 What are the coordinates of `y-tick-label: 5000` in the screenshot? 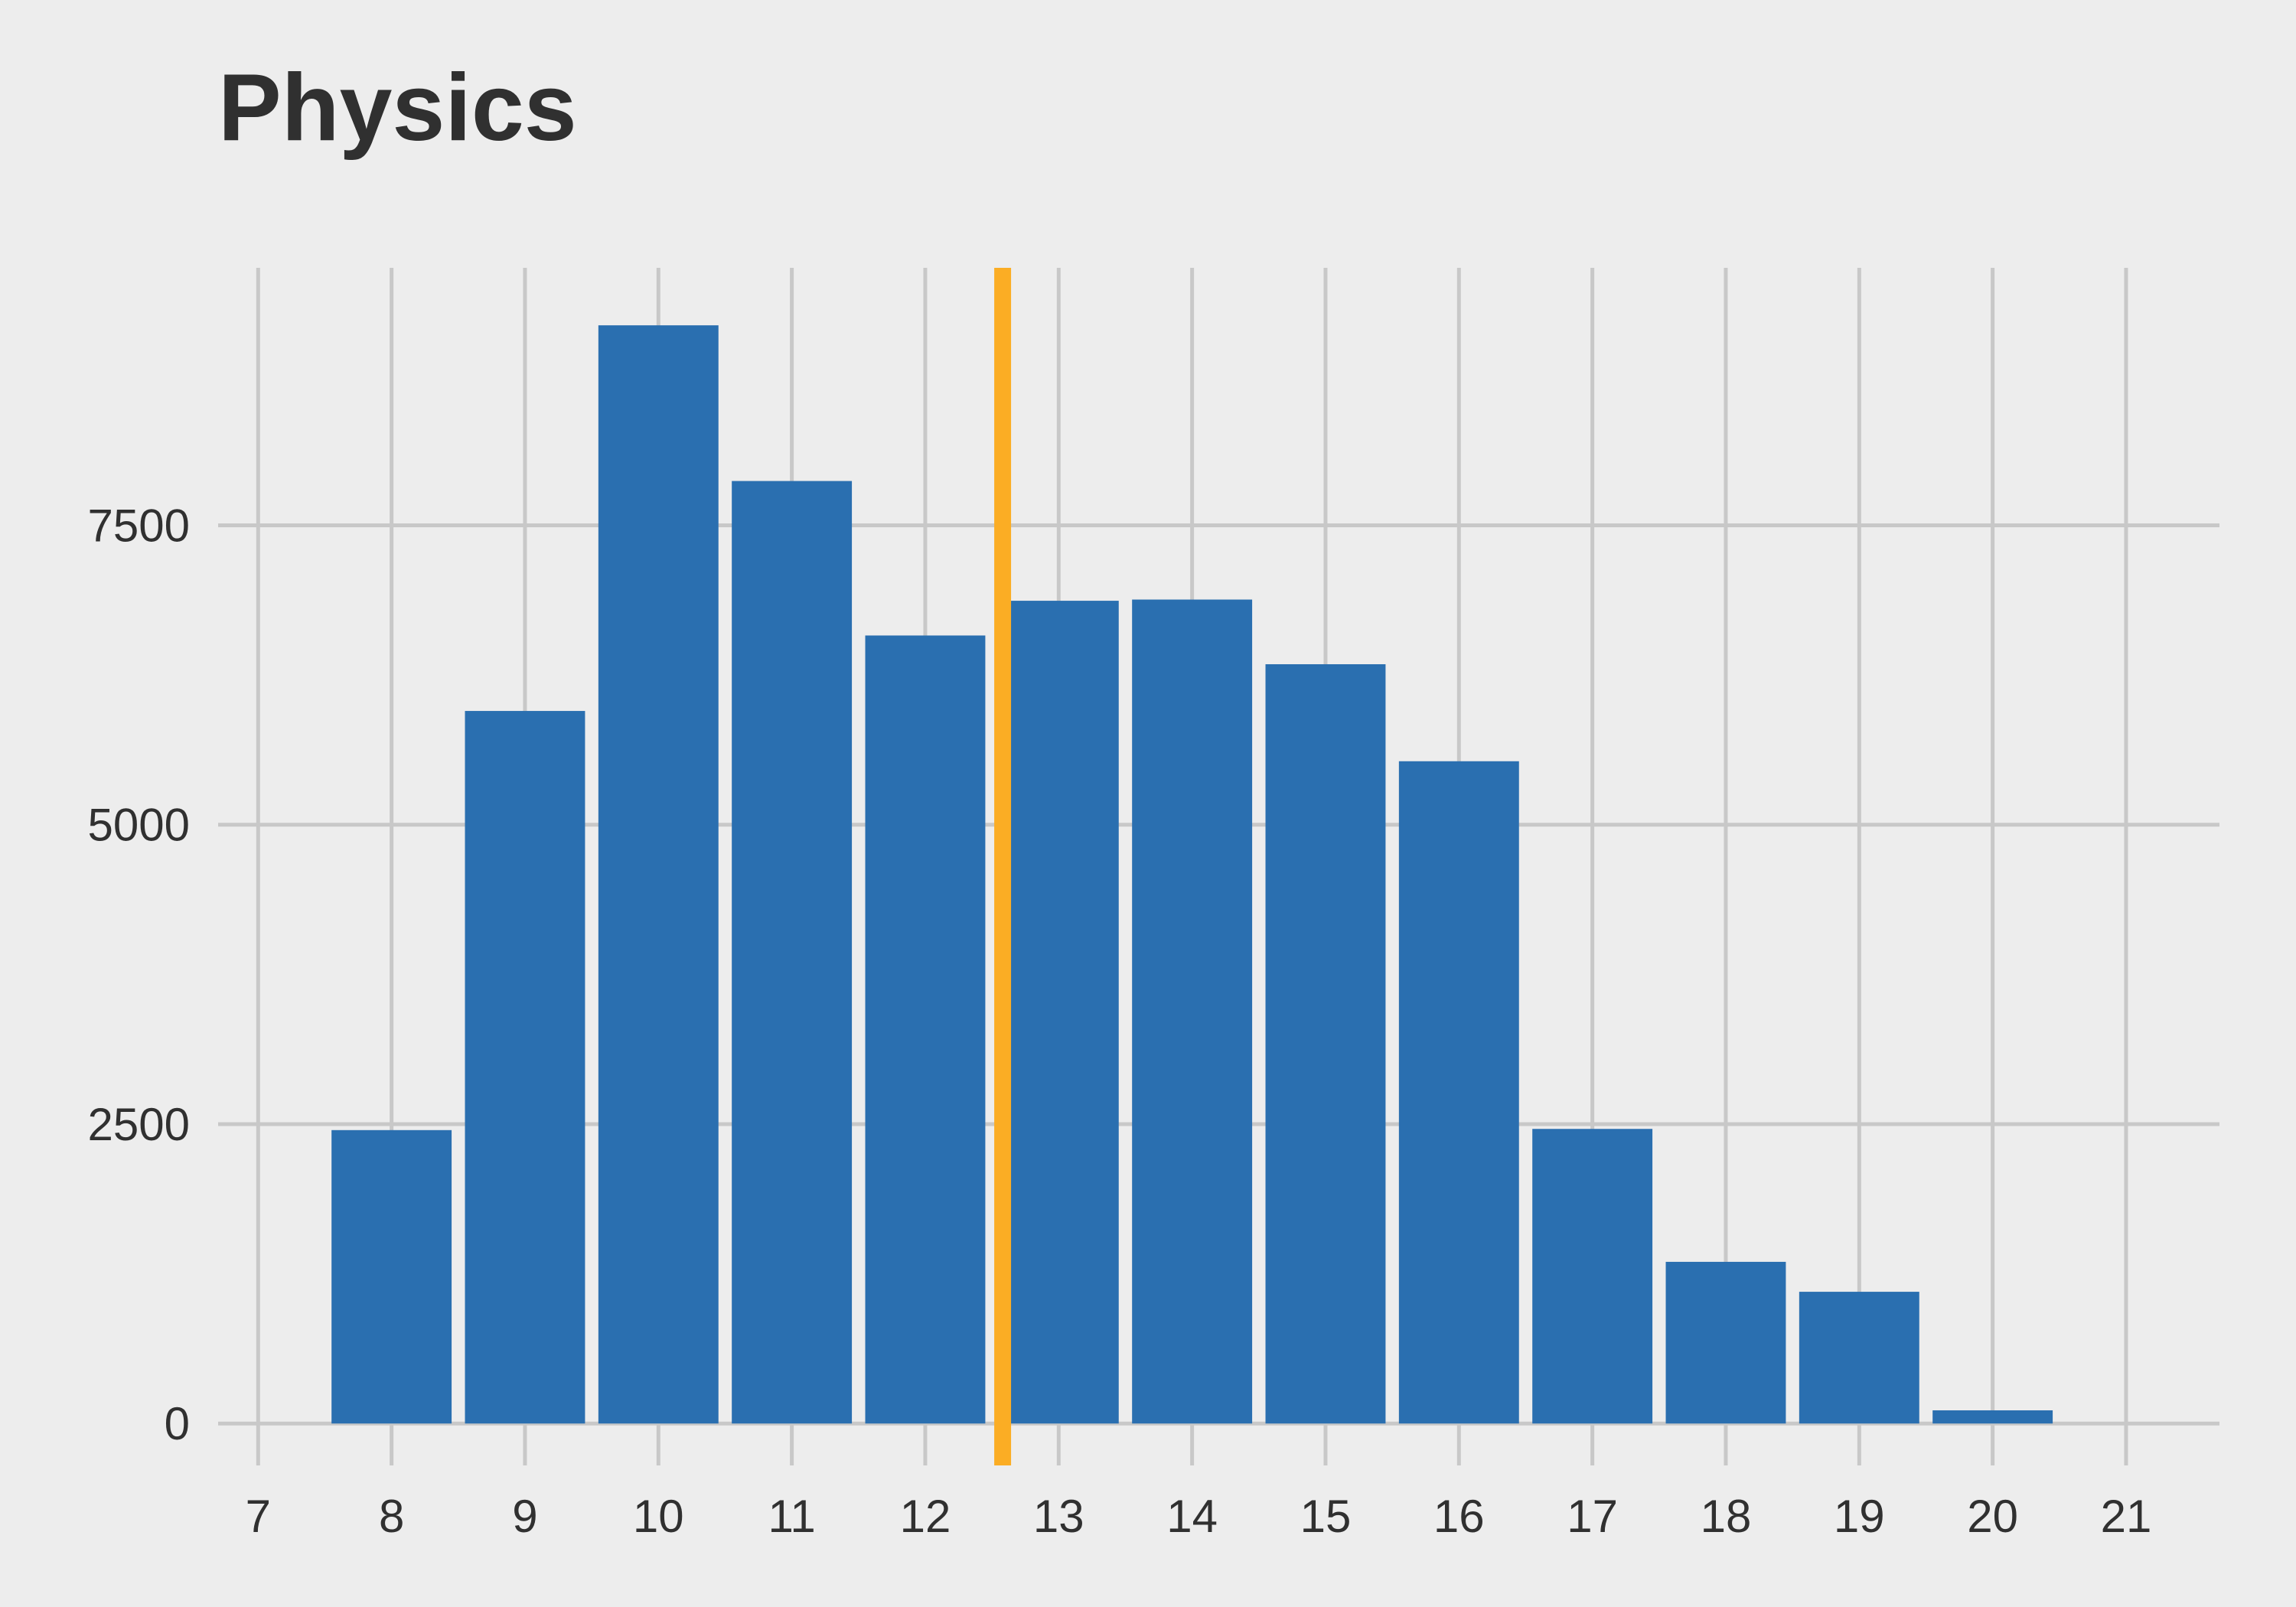 It's located at (139, 825).